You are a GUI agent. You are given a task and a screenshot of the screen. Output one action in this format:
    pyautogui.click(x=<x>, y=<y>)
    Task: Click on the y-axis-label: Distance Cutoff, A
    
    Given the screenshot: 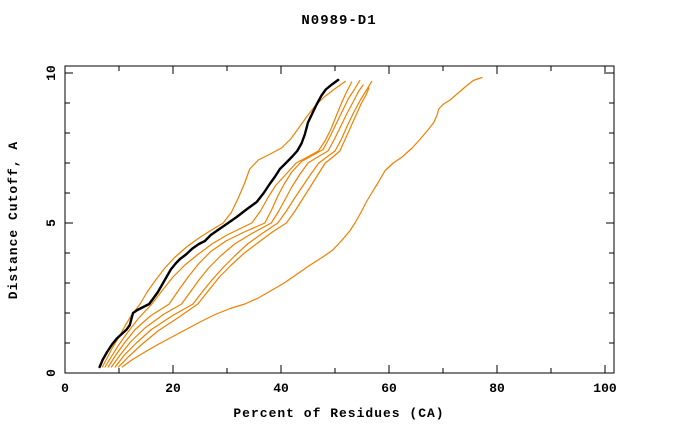 What is the action you would take?
    pyautogui.click(x=13, y=220)
    